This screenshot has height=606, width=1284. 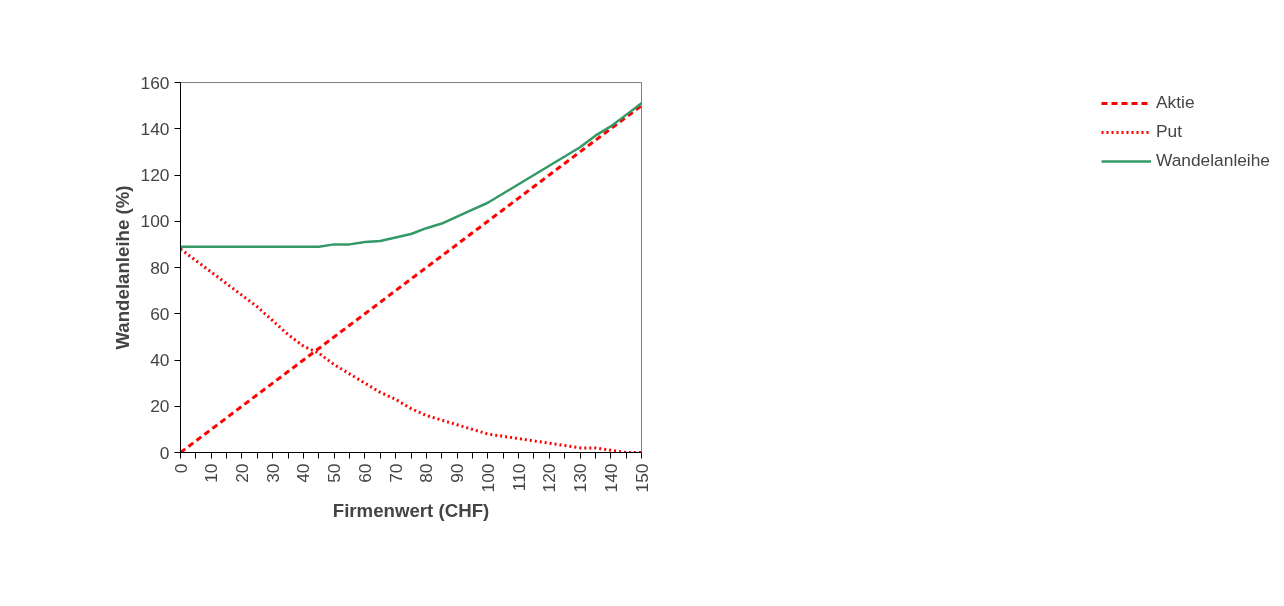 What do you see at coordinates (610, 478) in the screenshot?
I see `x-tick-label: 140` at bounding box center [610, 478].